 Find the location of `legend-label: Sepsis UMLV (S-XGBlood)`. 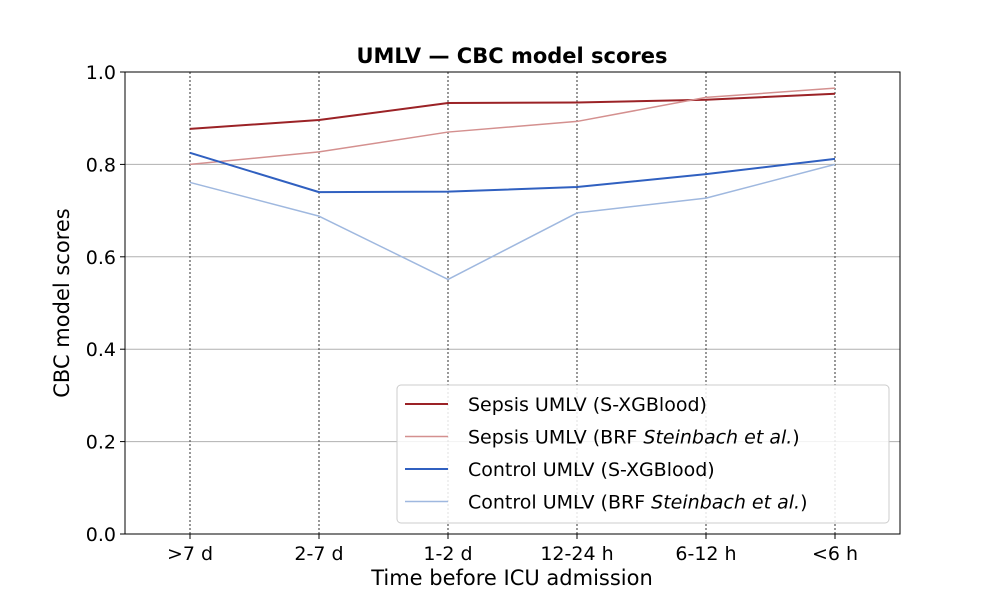

legend-label: Sepsis UMLV (S-XGBlood) is located at coordinates (587, 405).